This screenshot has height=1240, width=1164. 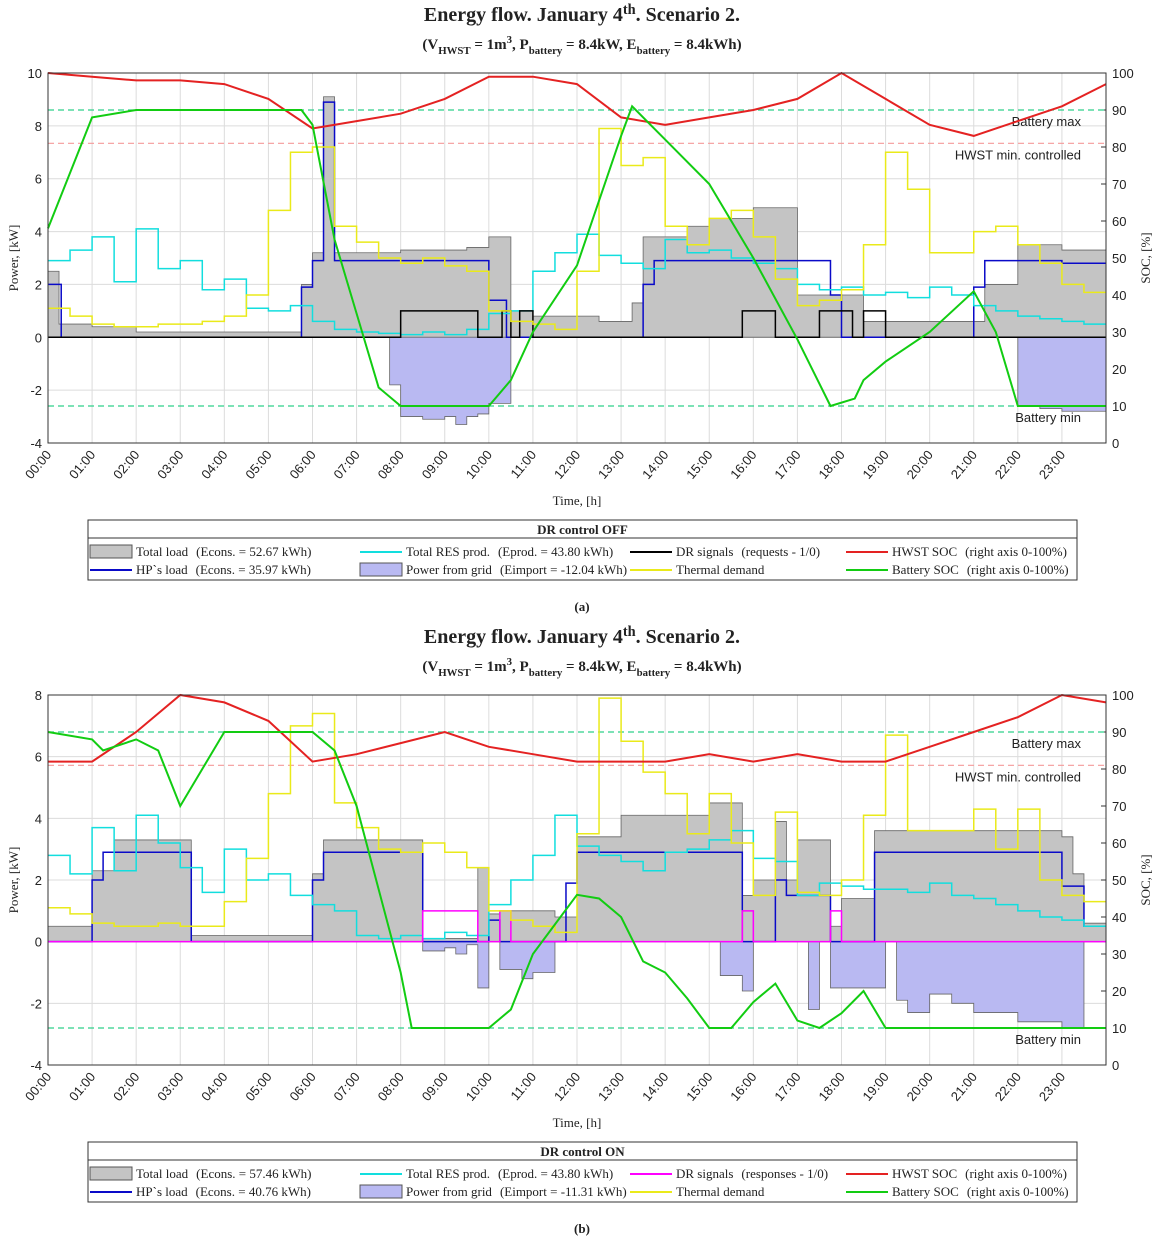 I want to click on x-tick-label: 18:00, so click(x=831, y=1086).